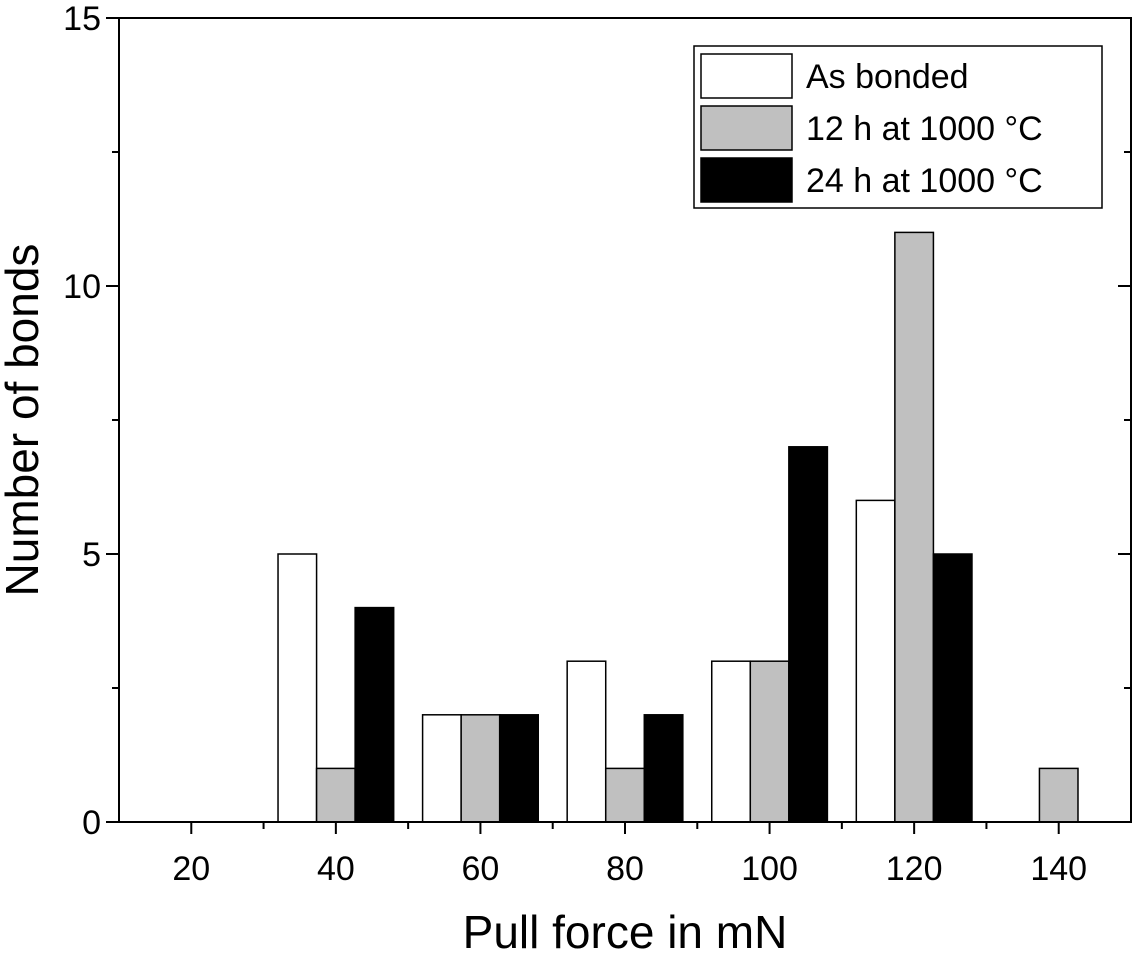  I want to click on legend-label-3: 24 h at 1000 °C, so click(924, 181).